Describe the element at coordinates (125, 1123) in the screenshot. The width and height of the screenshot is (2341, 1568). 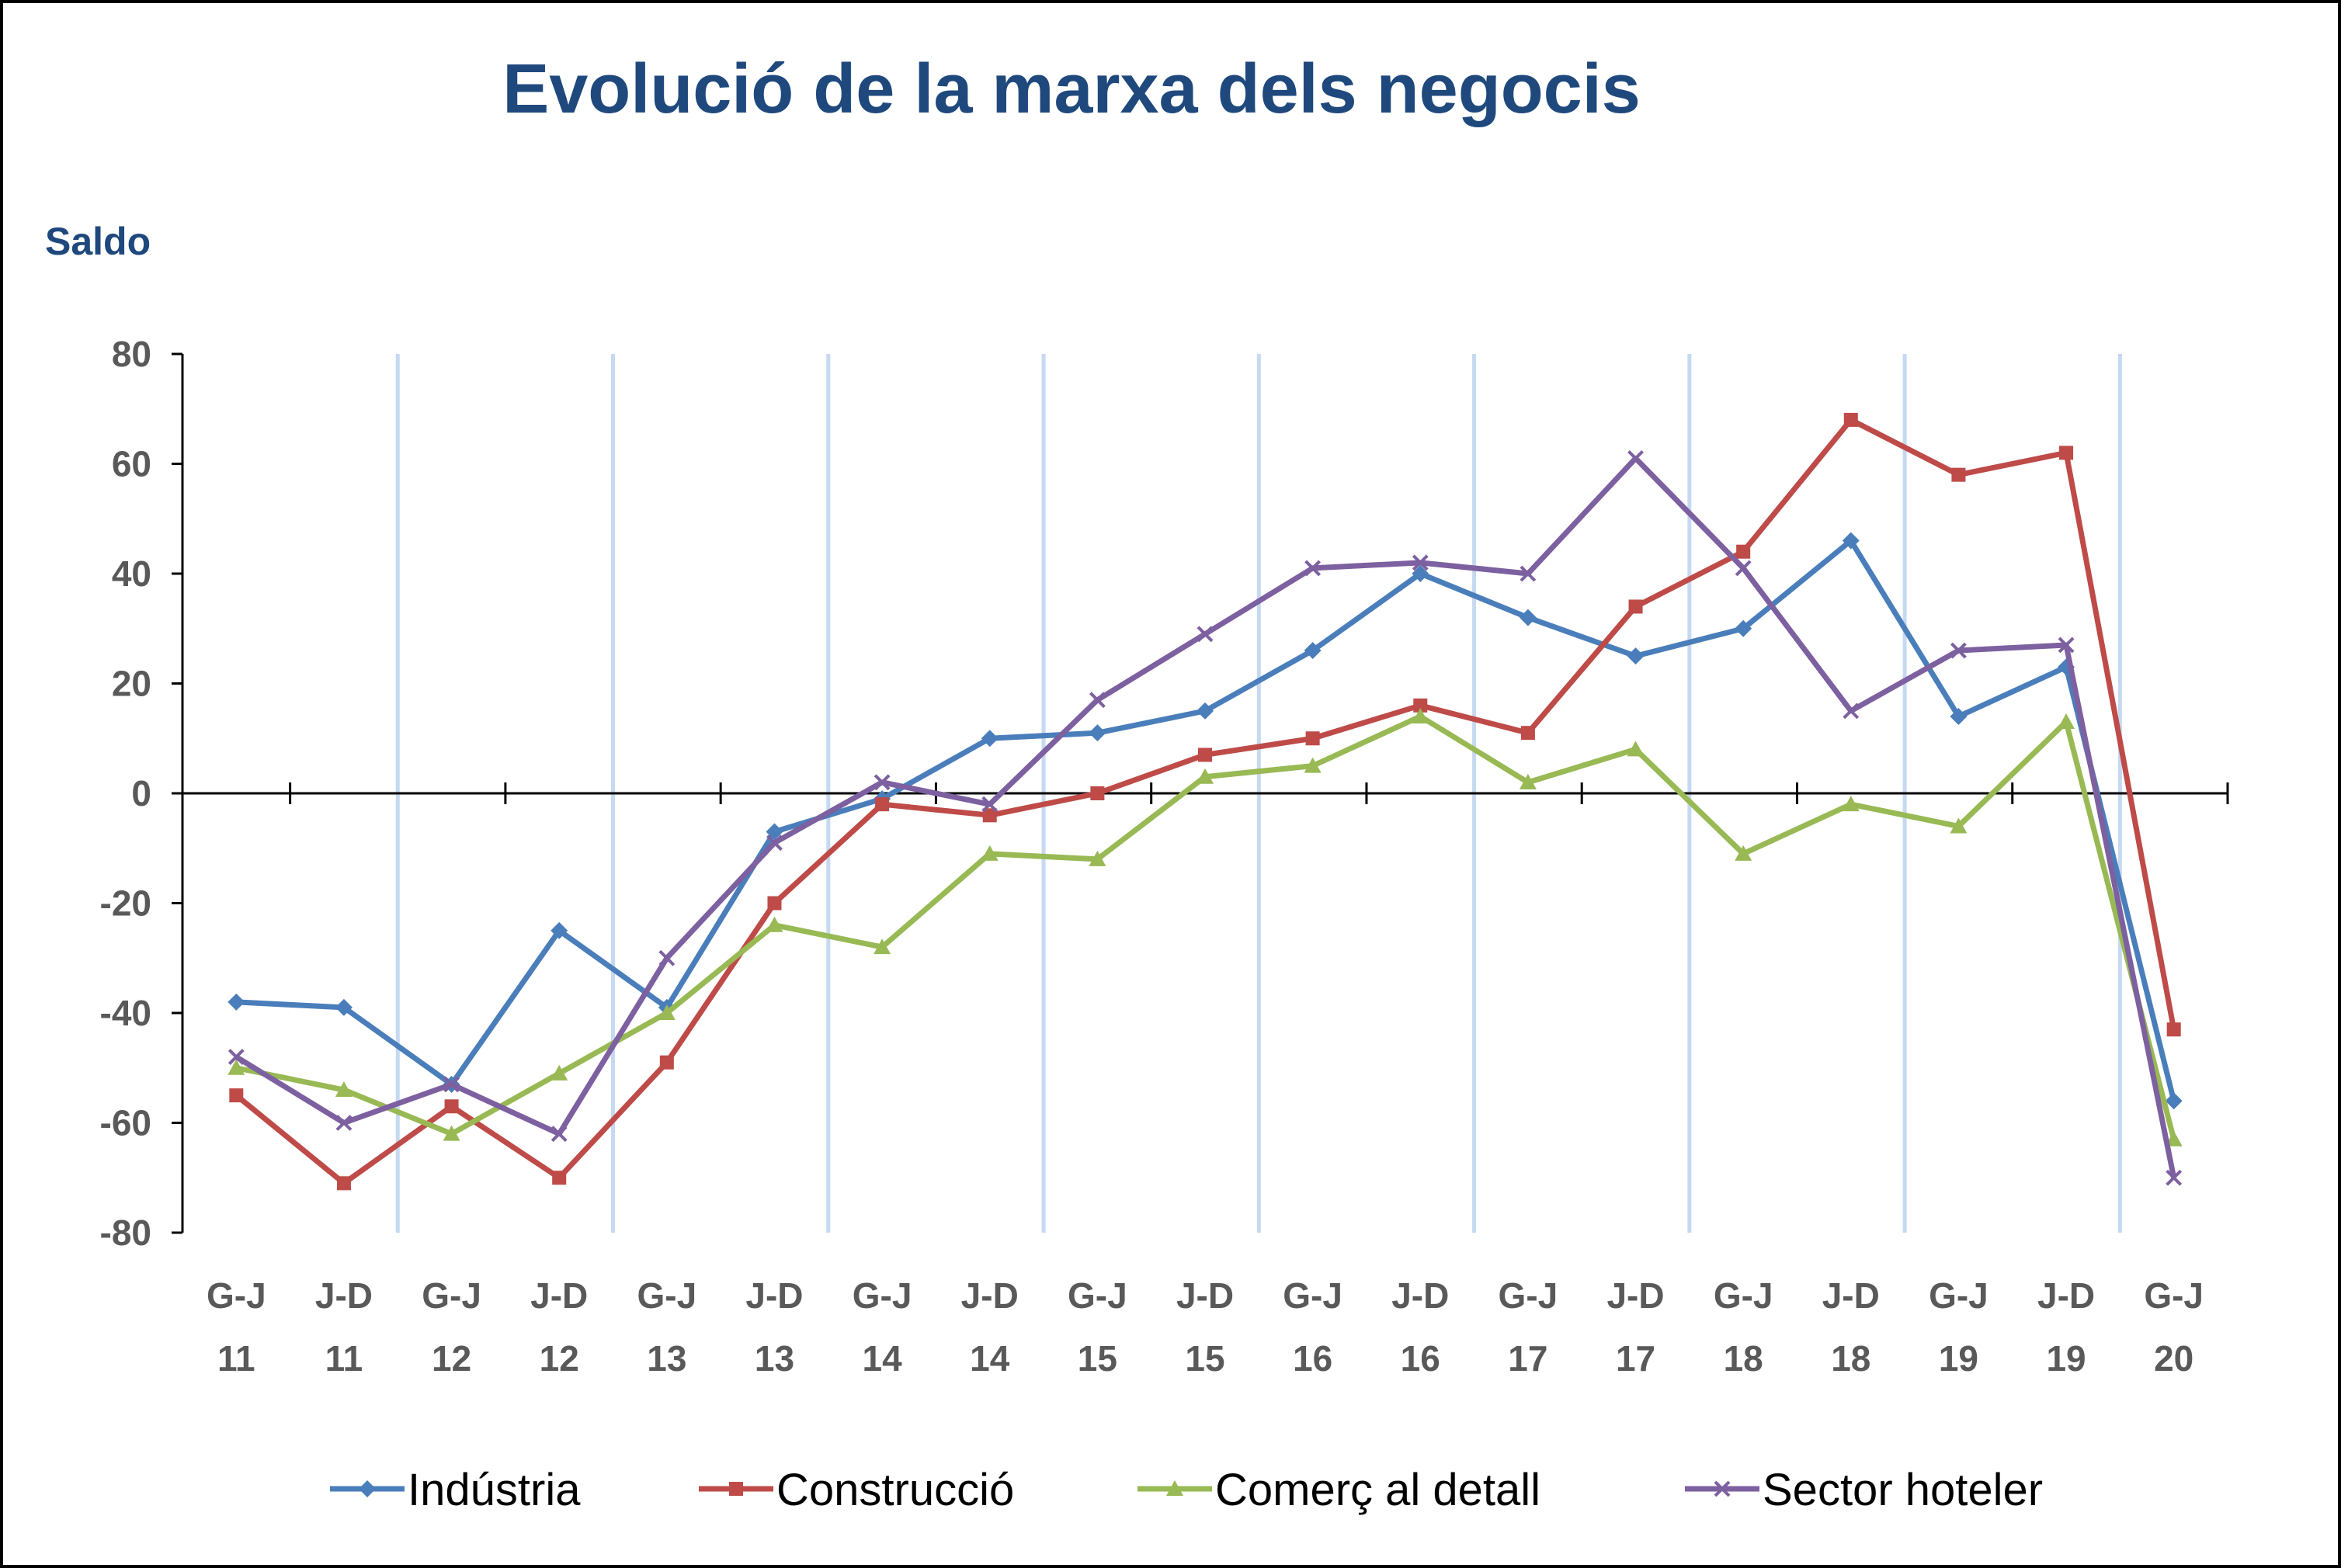
I see `y-tick-label: -60` at that location.